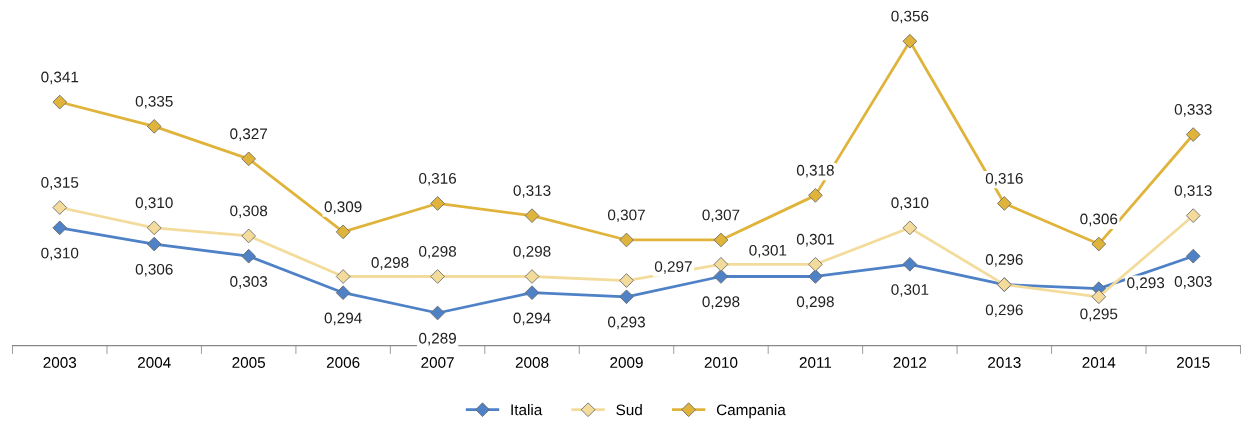 Image resolution: width=1253 pixels, height=432 pixels. I want to click on legend-label: Campania, so click(751, 411).